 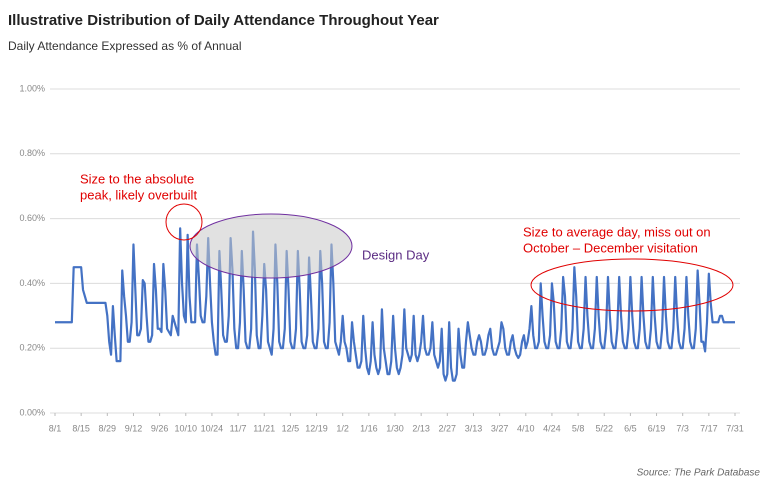 I want to click on x-tick-label: 3/13, so click(x=474, y=428).